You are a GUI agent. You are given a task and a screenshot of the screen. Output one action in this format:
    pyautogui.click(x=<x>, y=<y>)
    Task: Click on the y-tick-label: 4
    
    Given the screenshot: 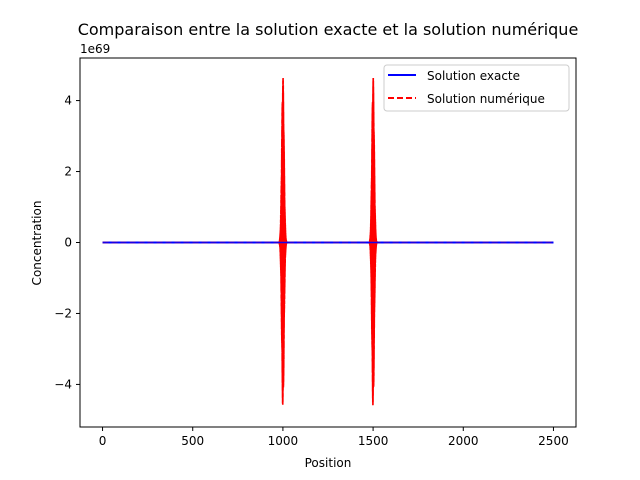 What is the action you would take?
    pyautogui.click(x=68, y=101)
    